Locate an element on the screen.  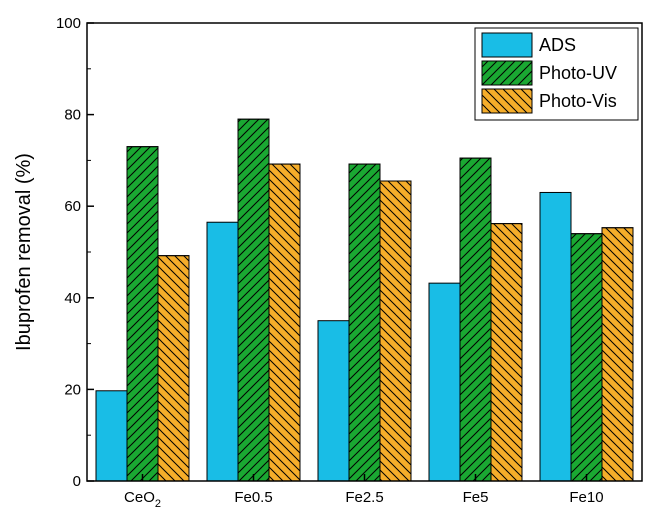
legend-label-photo-uv: Photo-UV is located at coordinates (578, 73).